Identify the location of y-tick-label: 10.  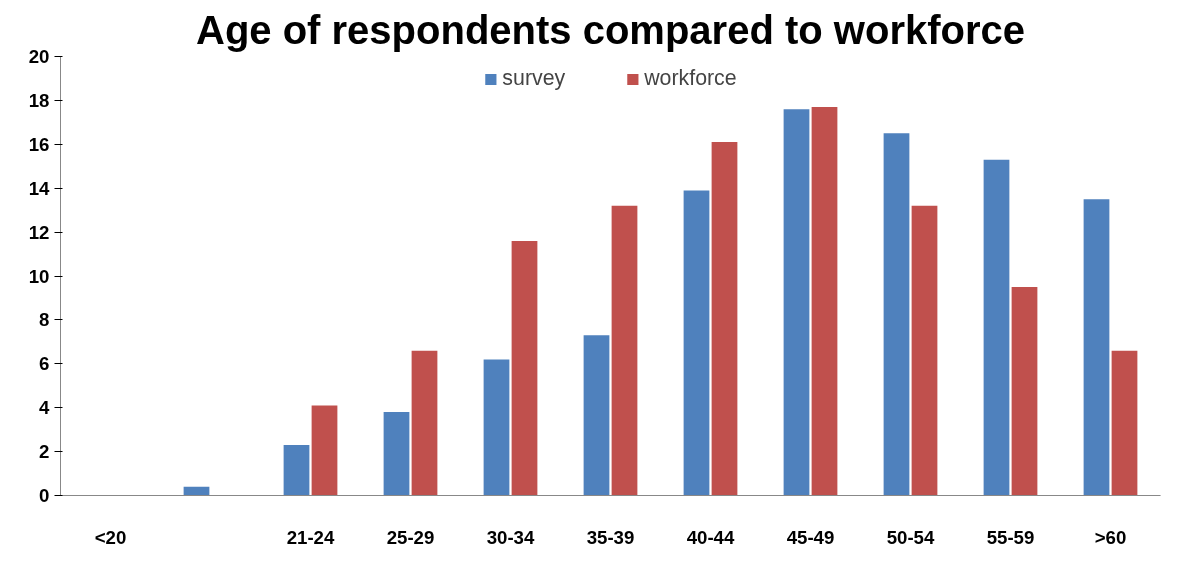
(39, 276).